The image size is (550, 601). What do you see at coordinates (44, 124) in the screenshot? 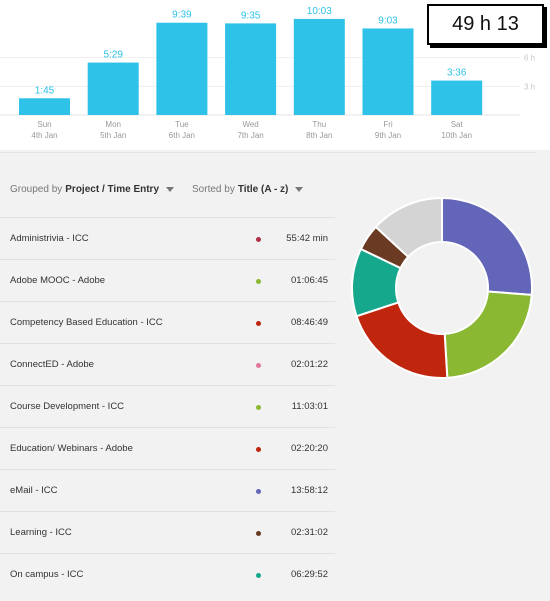
I see `x-tick-day: Sun` at bounding box center [44, 124].